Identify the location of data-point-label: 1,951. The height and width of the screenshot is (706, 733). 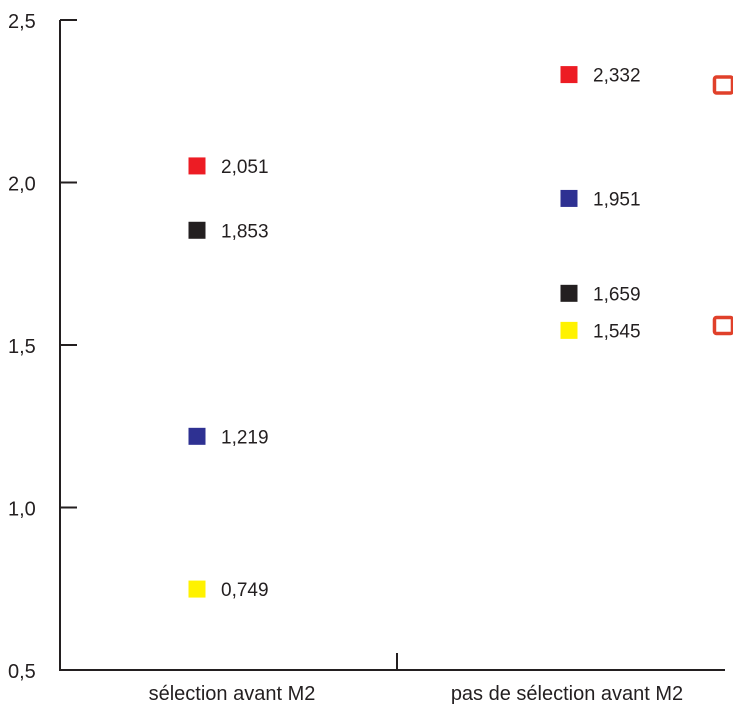
(617, 199).